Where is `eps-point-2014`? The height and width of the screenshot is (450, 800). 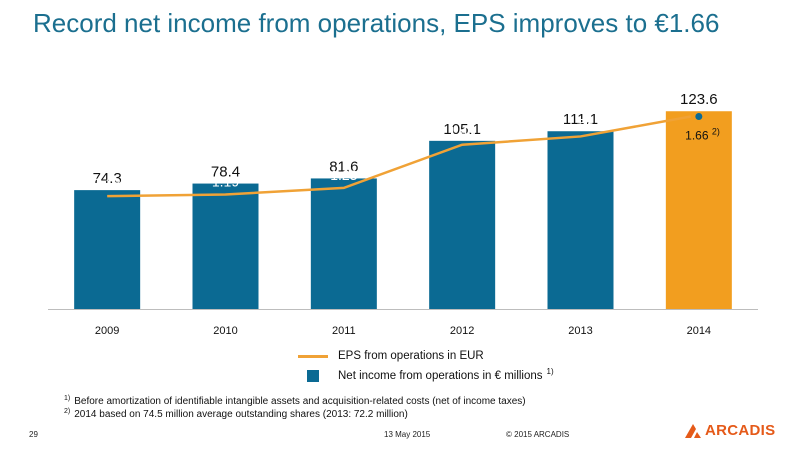 eps-point-2014 is located at coordinates (699, 117).